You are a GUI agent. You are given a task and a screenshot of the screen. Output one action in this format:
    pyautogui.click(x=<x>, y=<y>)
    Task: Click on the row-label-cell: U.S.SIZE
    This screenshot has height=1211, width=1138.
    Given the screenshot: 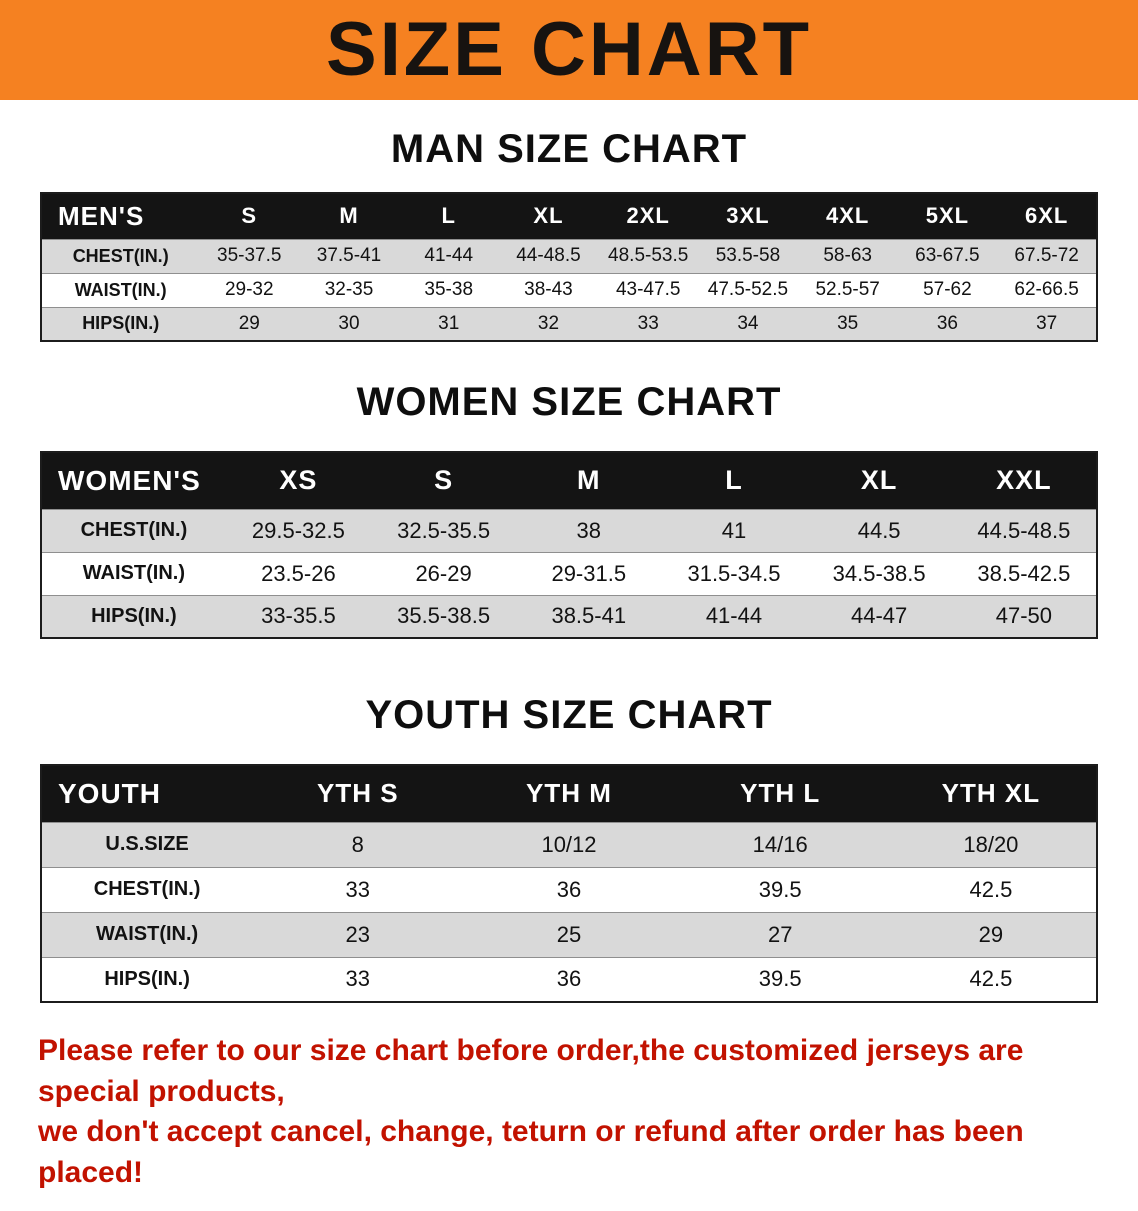 What is the action you would take?
    pyautogui.click(x=147, y=844)
    